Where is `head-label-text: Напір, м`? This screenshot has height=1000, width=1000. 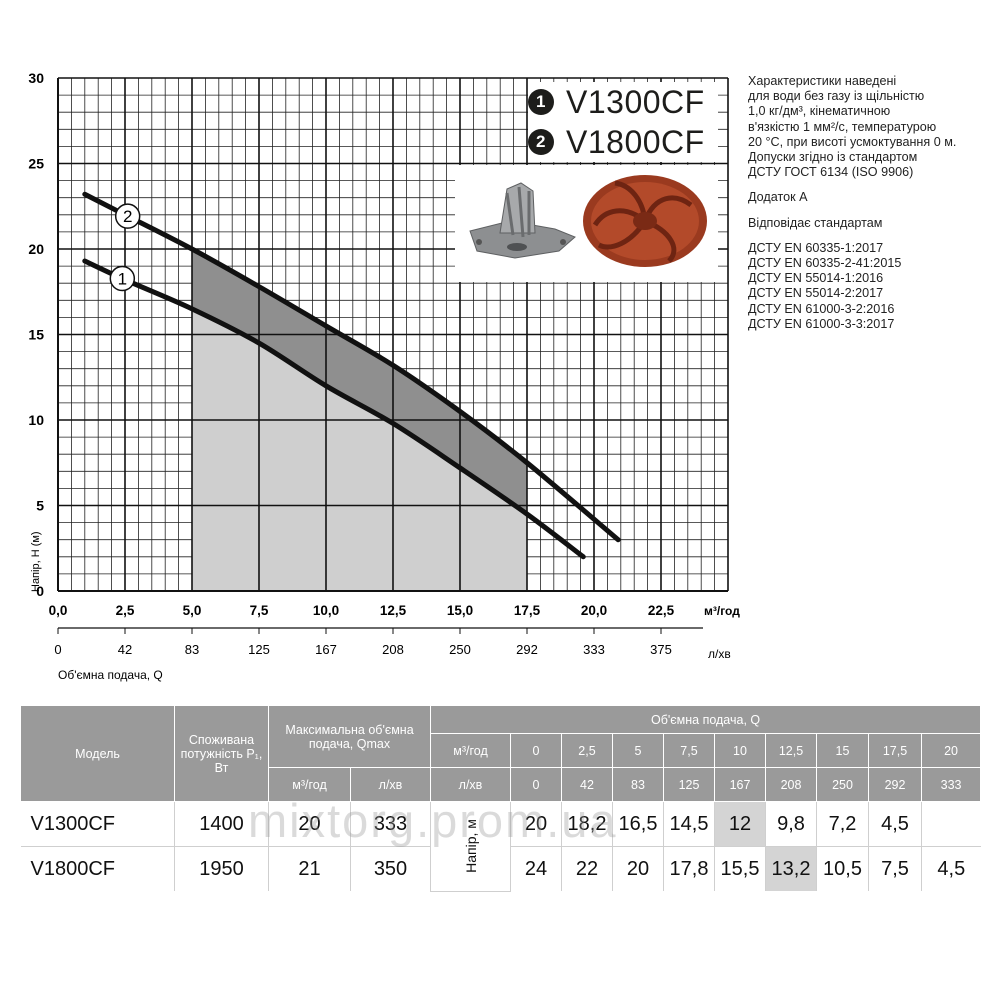
head-label-text: Напір, м is located at coordinates (470, 846).